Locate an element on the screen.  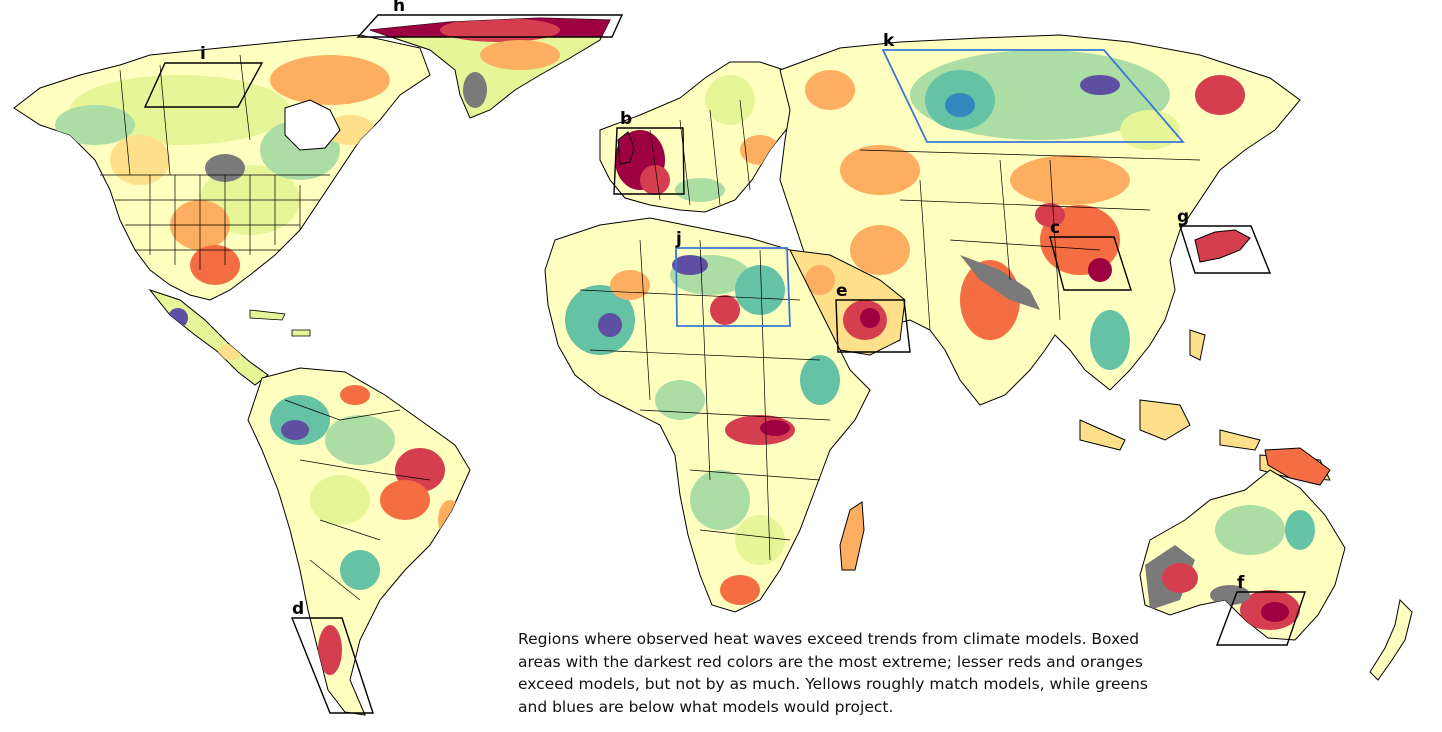
box-f-label: f is located at coordinates (1241, 583).